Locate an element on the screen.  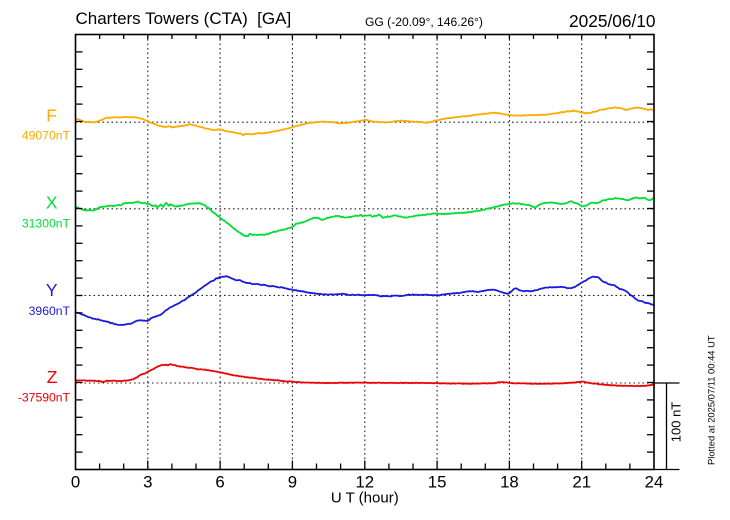
svg-text: Y is located at coordinates (52, 290).